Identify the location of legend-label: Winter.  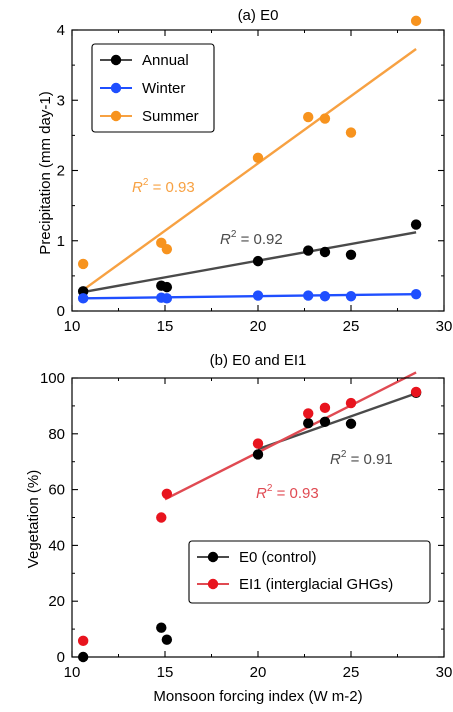
(163, 88).